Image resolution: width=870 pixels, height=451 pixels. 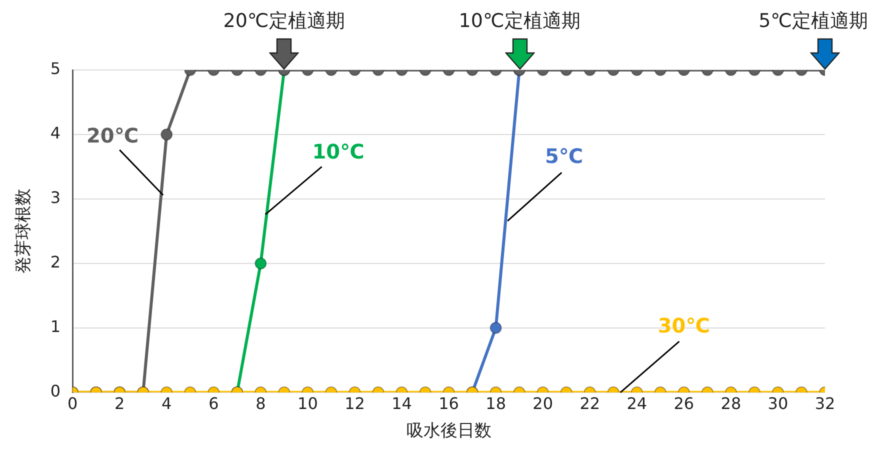 What do you see at coordinates (55, 198) in the screenshot?
I see `y-tick-label: 3` at bounding box center [55, 198].